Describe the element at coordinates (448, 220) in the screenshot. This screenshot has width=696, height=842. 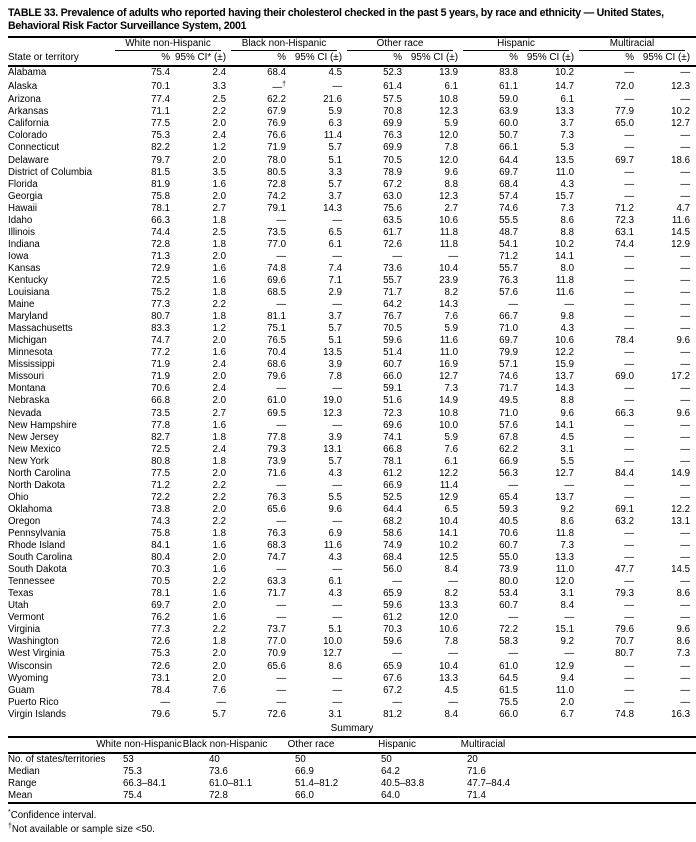
I see `ci-value: 10.6` at that location.